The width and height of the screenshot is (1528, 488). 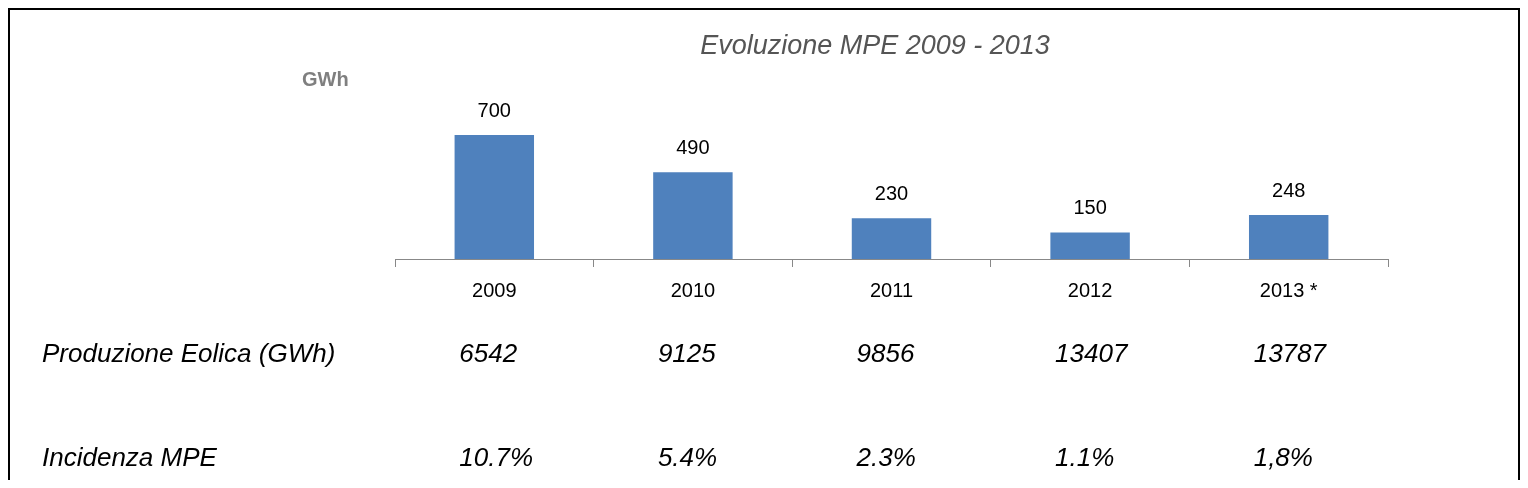 What do you see at coordinates (875, 45) in the screenshot?
I see `chart-title: Evoluzione MPE 2009 - 2013` at bounding box center [875, 45].